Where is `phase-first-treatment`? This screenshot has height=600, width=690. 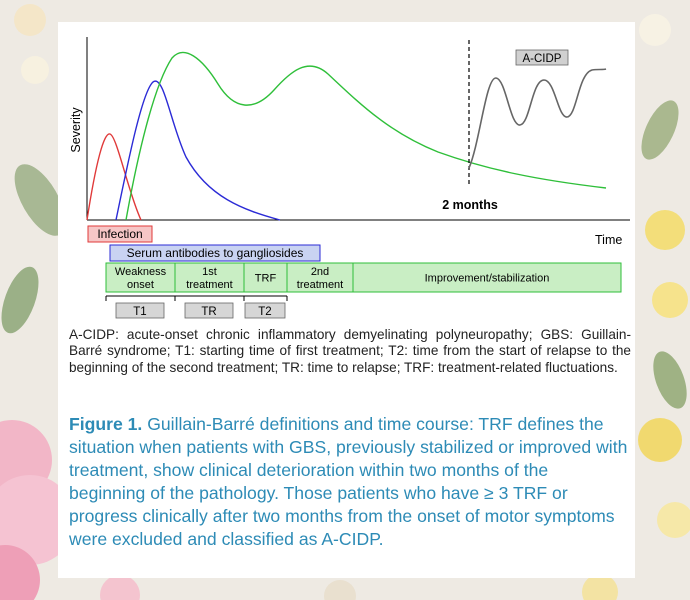
phase-first-treatment is located at coordinates (209, 277).